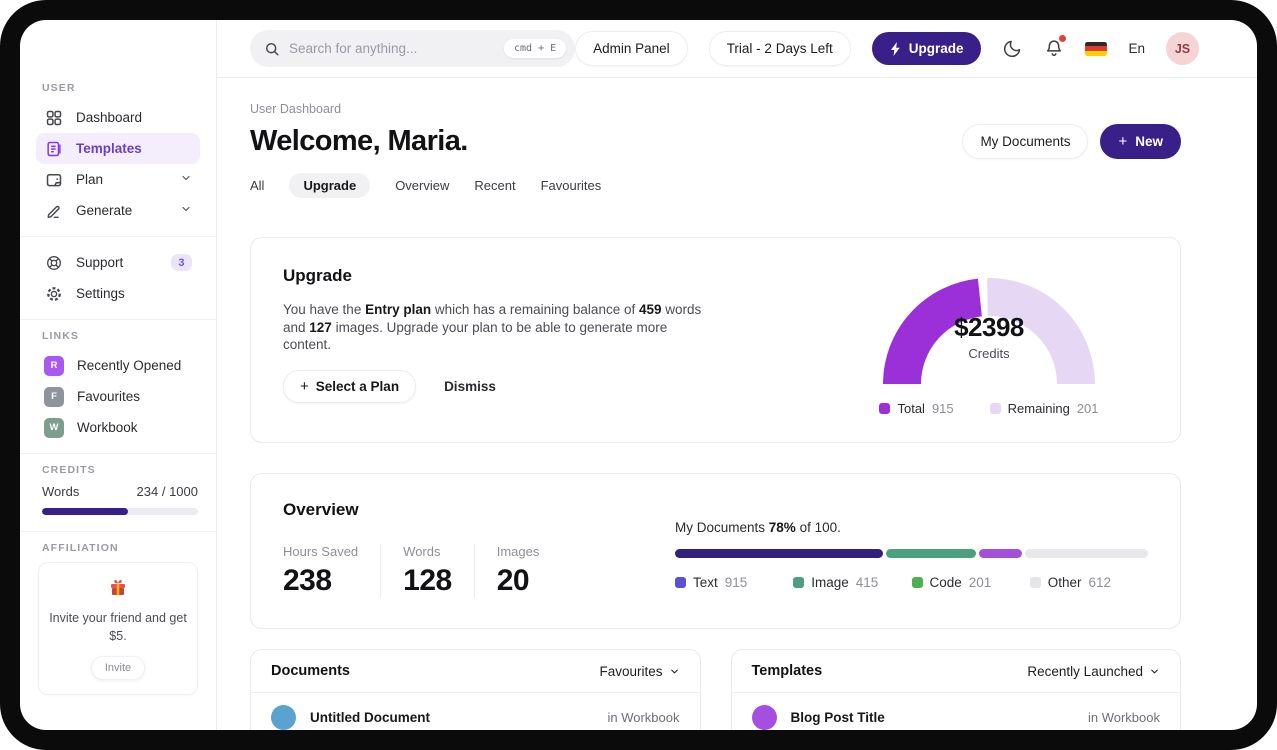 The width and height of the screenshot is (1277, 750). I want to click on sidebar-item-label: Support, so click(100, 262).